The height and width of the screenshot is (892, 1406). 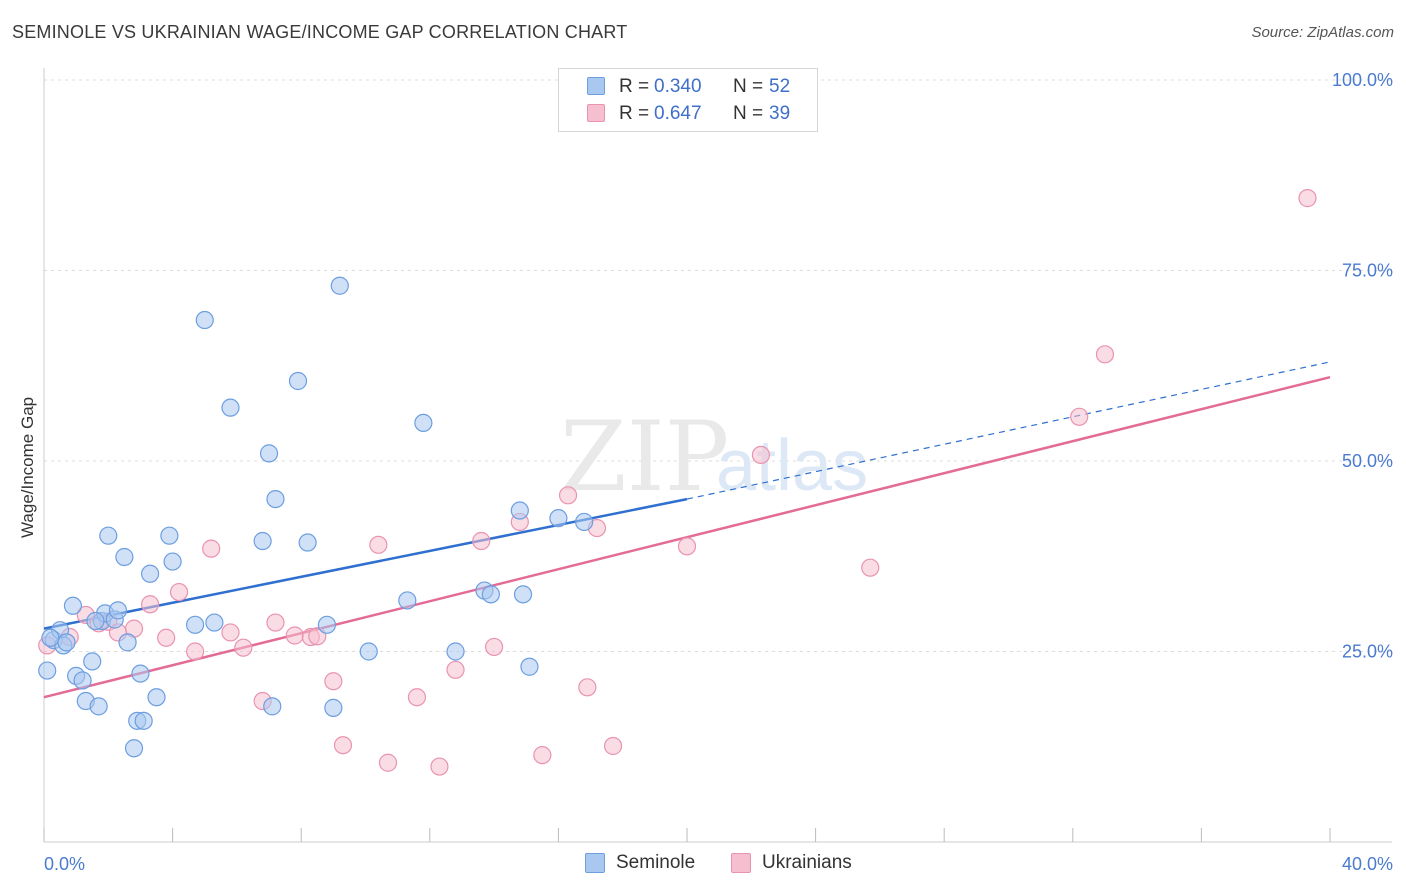 I want to click on legend-r-value: 0.647, so click(x=678, y=113).